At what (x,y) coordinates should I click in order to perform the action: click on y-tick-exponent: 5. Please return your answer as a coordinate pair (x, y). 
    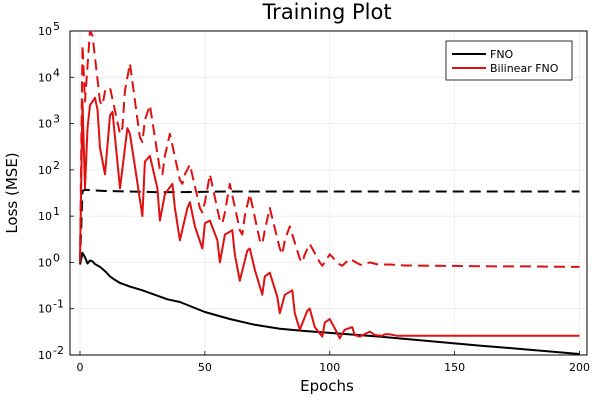
    Looking at the image, I should click on (56, 26).